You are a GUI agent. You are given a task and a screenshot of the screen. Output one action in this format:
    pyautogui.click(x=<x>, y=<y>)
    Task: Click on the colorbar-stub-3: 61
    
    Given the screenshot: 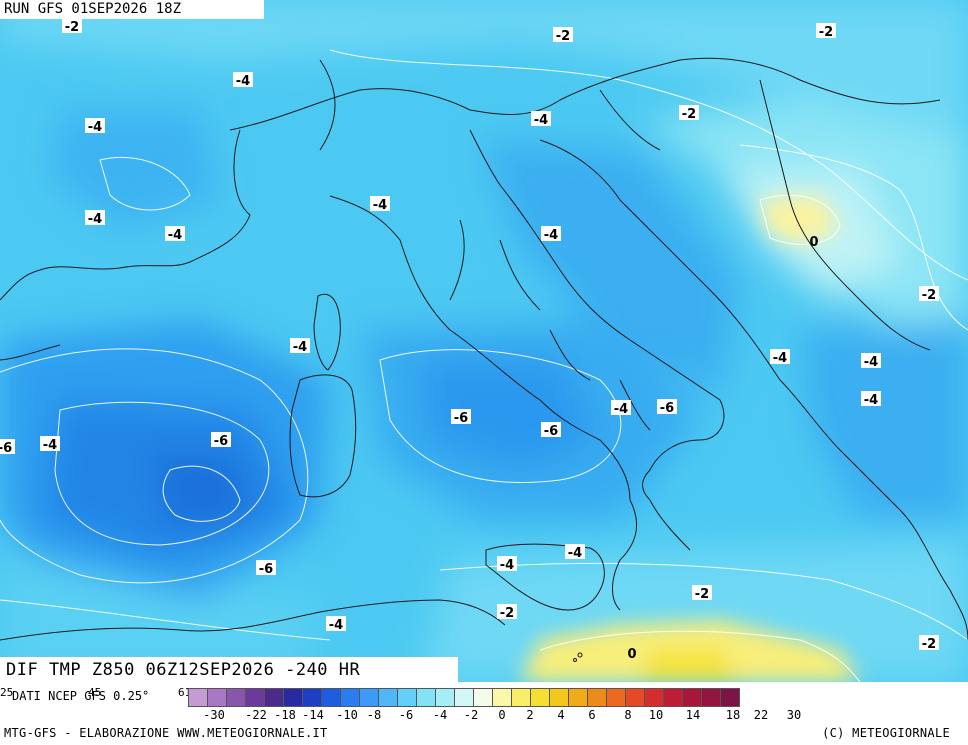 What is the action you would take?
    pyautogui.click(x=185, y=692)
    